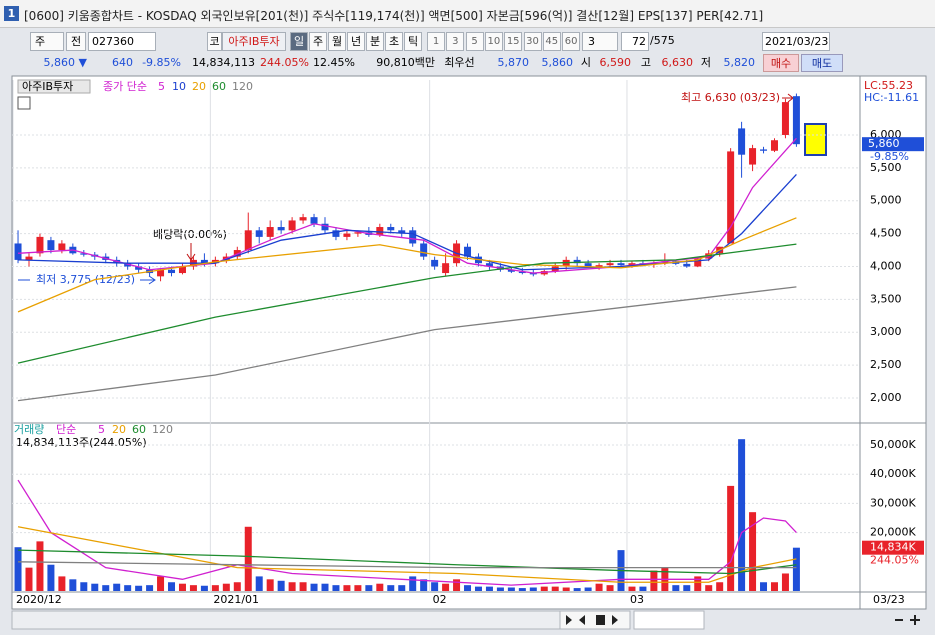 The height and width of the screenshot is (635, 935). Describe the element at coordinates (318, 41) in the screenshot. I see `period-button: 주` at that location.